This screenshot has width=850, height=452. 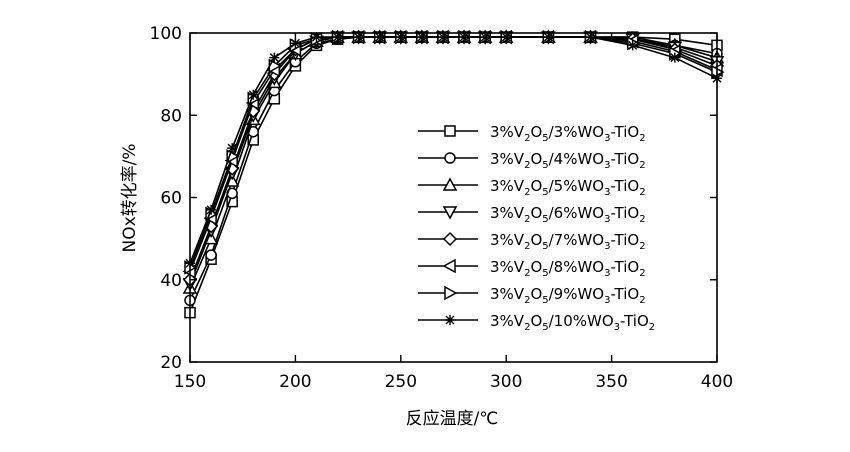 I want to click on legend-label: 3%V2O5/7%WO3-TiO2, so click(x=568, y=241).